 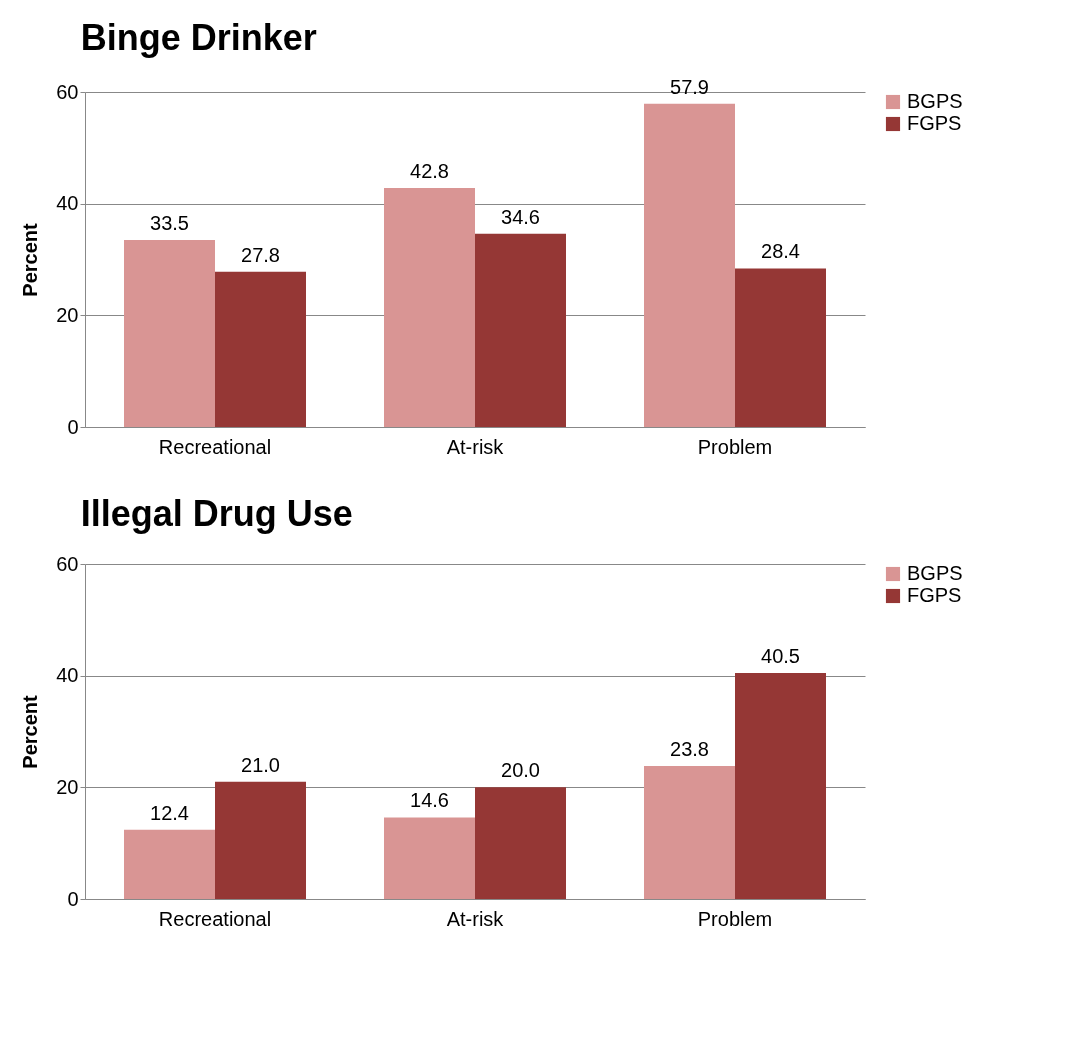 What do you see at coordinates (260, 764) in the screenshot?
I see `data-label: 21.0` at bounding box center [260, 764].